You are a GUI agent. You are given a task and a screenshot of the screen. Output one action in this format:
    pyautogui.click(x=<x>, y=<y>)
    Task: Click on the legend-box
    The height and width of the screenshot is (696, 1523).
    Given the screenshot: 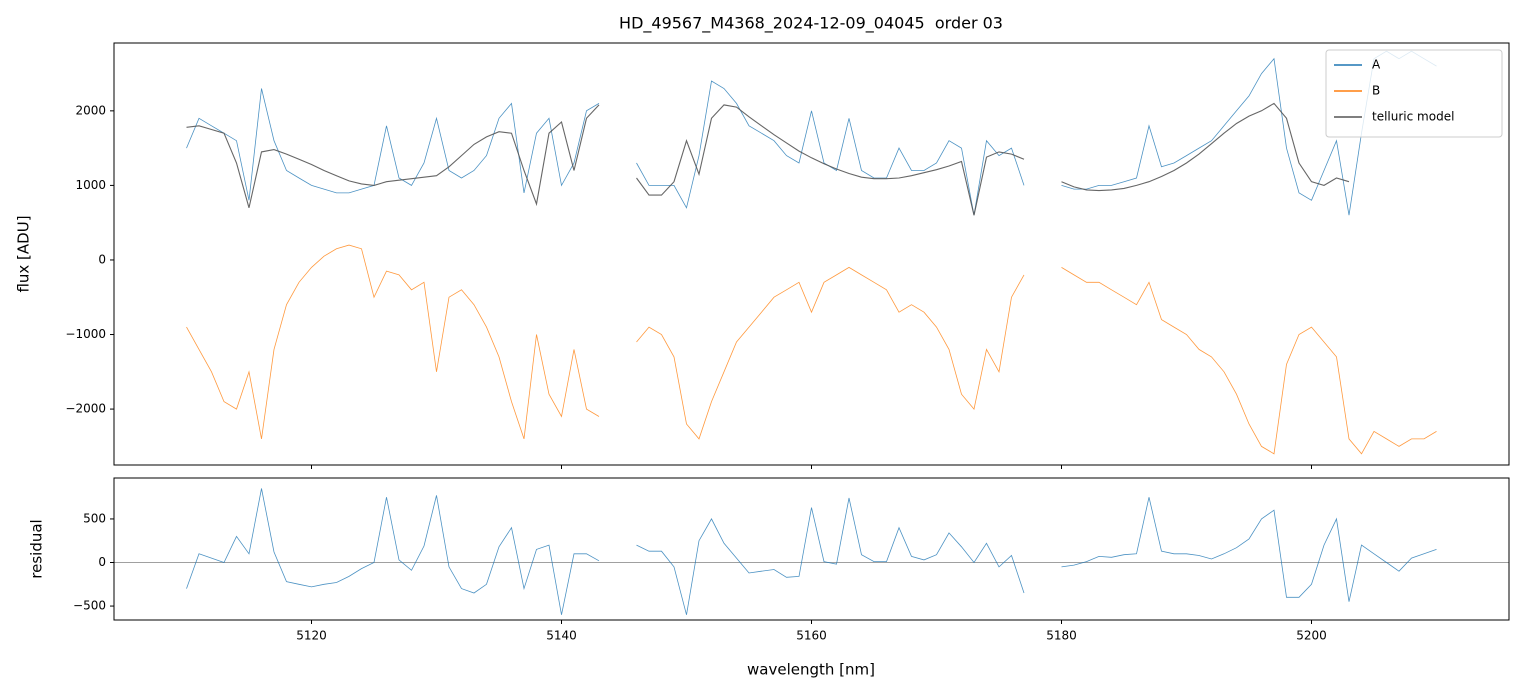 What is the action you would take?
    pyautogui.click(x=1414, y=93)
    